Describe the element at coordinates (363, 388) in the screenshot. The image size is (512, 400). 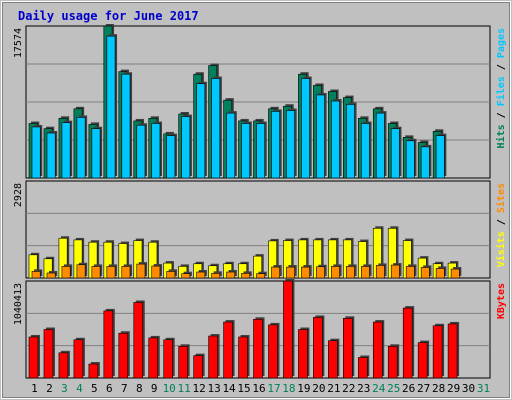
I see `x-tick-label: 23` at that location.